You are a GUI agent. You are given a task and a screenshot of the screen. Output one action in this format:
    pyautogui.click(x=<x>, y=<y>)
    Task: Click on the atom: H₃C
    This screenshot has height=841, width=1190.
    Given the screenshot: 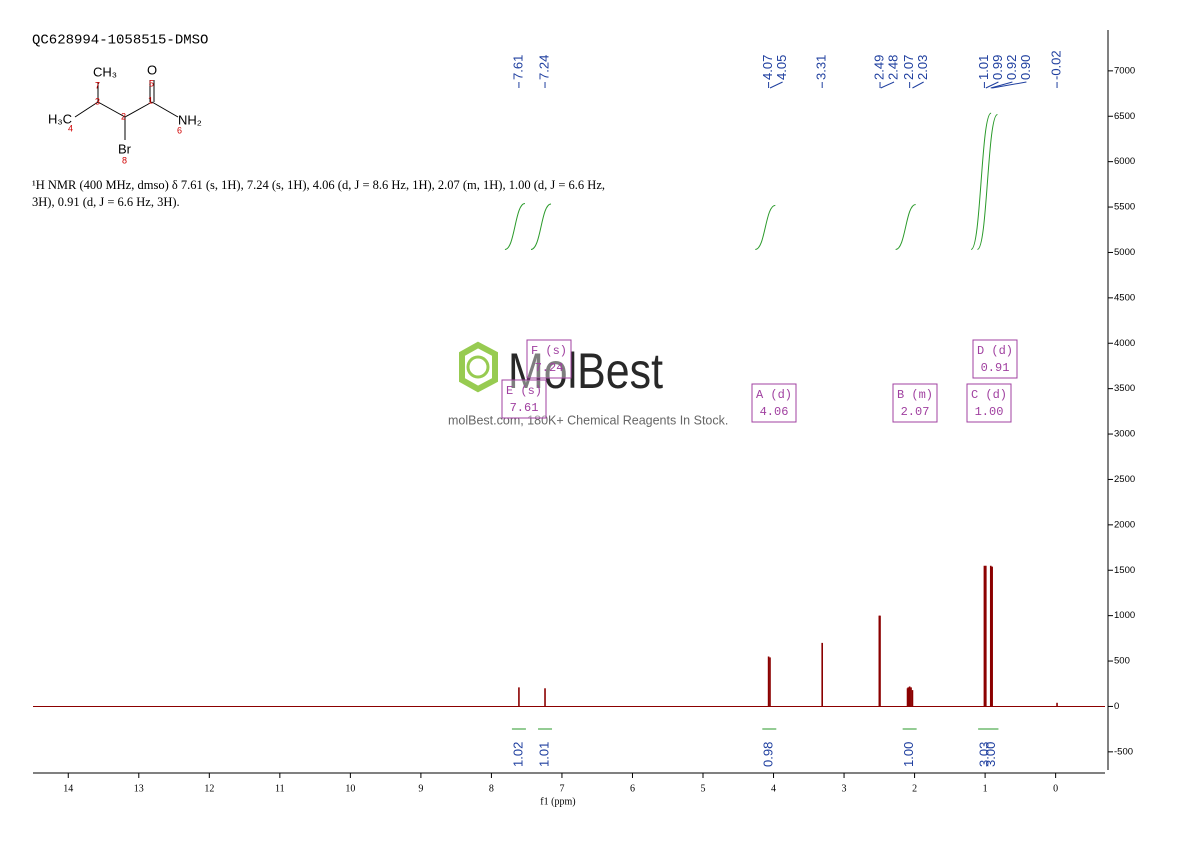 What is the action you would take?
    pyautogui.click(x=60, y=118)
    